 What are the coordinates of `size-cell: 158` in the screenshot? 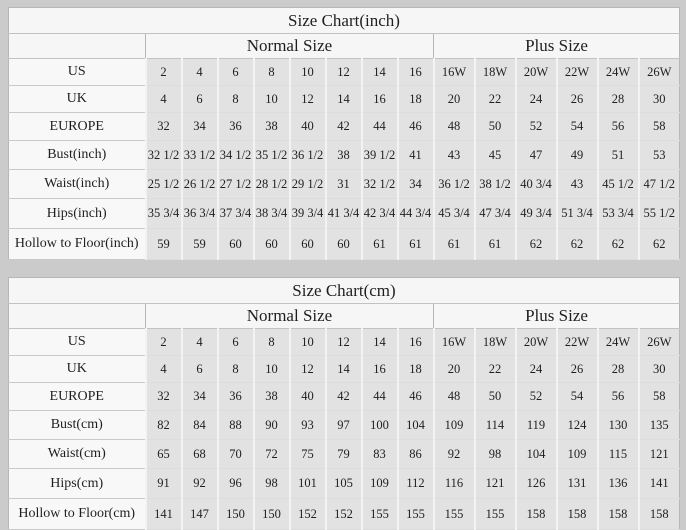 It's located at (576, 514).